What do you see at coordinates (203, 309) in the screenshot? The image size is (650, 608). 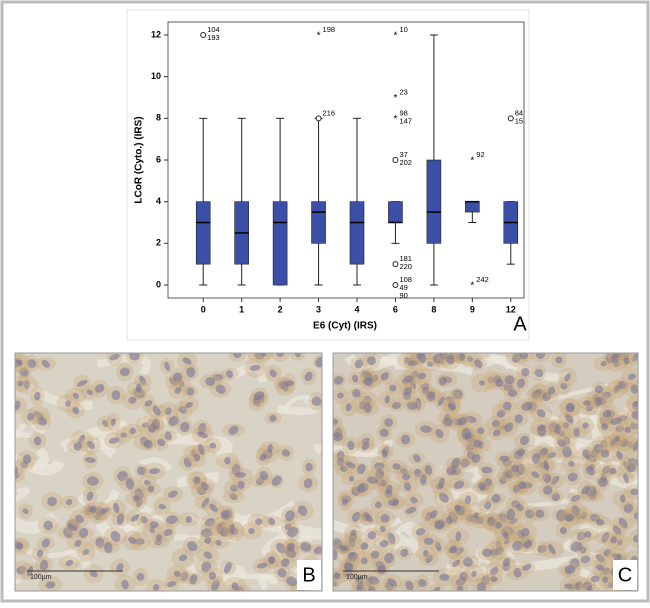 I see `x-tick-label: 0` at bounding box center [203, 309].